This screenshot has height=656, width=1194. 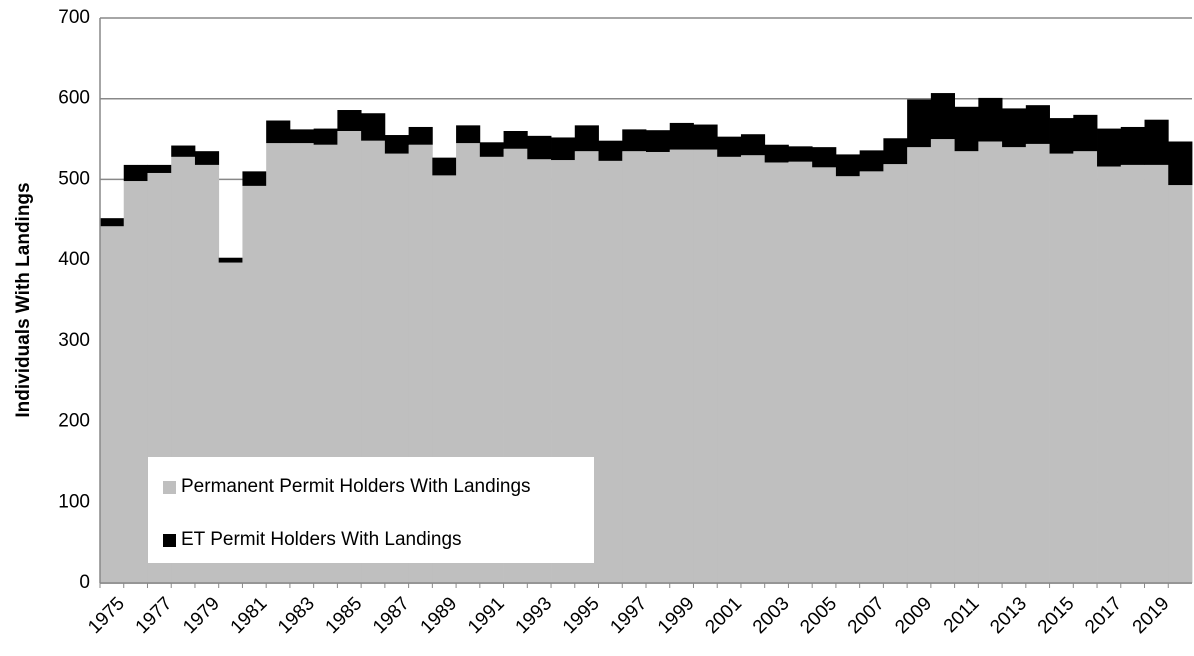 What do you see at coordinates (486, 615) in the screenshot?
I see `x-tick-label: 1991` at bounding box center [486, 615].